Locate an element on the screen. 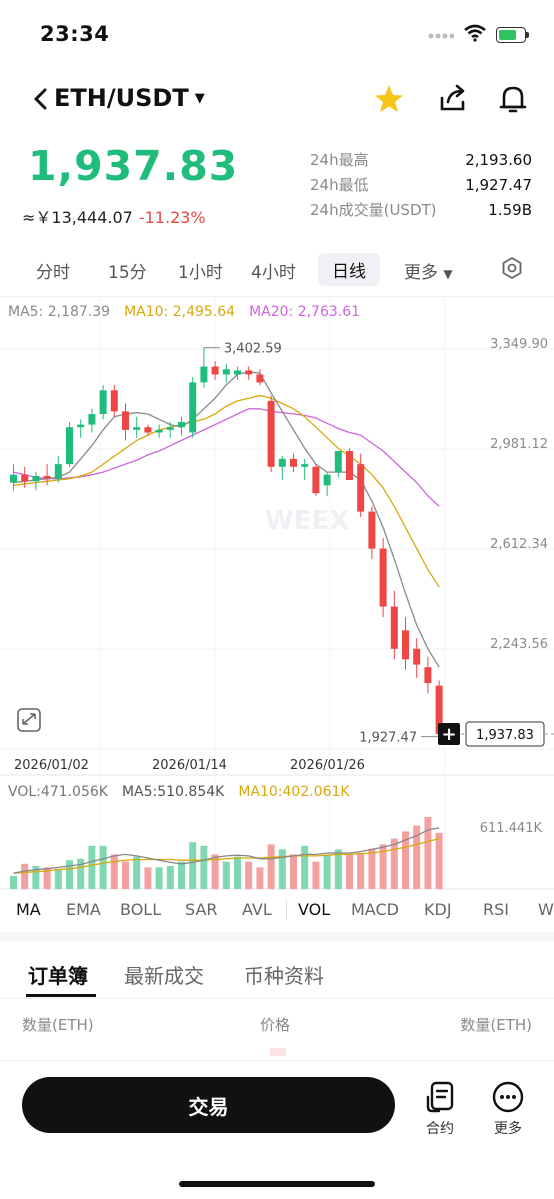 The width and height of the screenshot is (554, 1199). tab-latest-trades: 最新成交 is located at coordinates (164, 976).